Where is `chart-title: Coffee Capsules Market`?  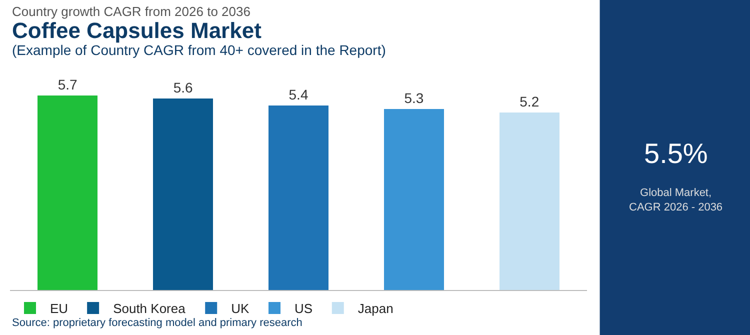
chart-title: Coffee Capsules Market is located at coordinates (137, 30).